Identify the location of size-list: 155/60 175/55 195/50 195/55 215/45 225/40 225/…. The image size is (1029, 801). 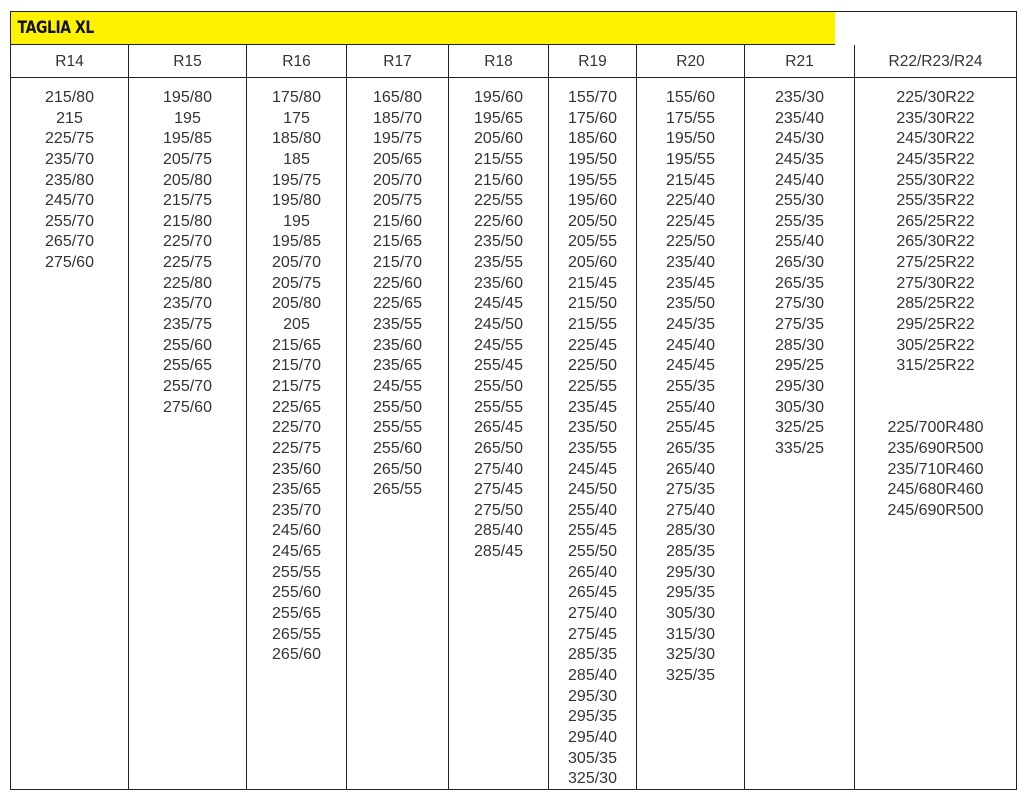
(690, 382).